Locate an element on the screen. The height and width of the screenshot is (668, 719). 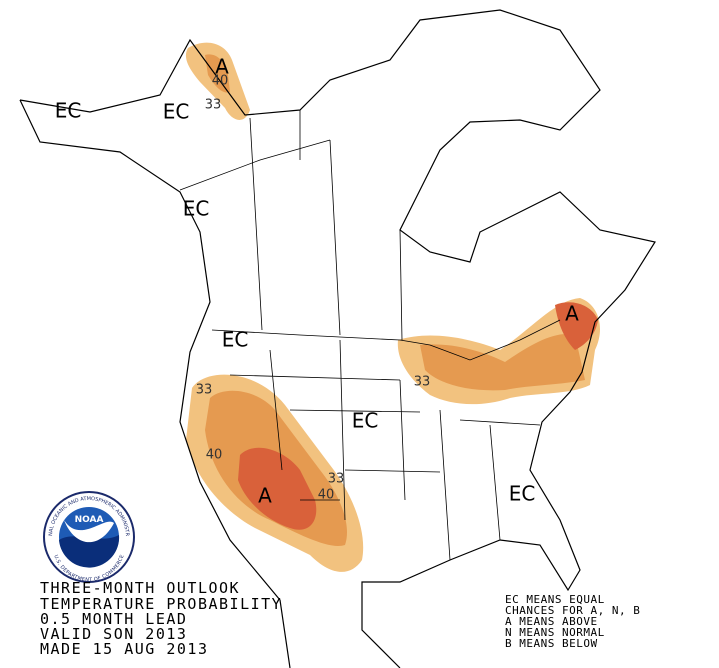
title-line: THREE-MONTH OUTLOOK is located at coordinates (140, 588).